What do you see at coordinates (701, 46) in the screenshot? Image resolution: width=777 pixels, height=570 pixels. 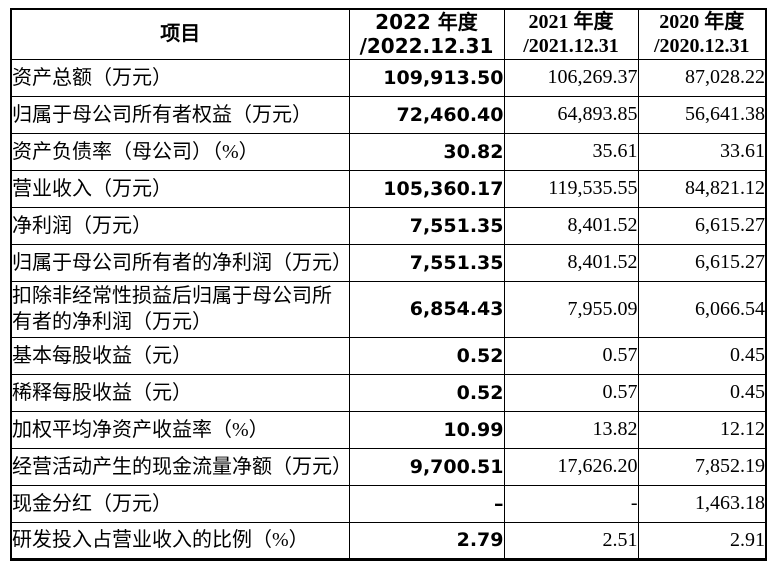 I see `header-year-2020-line2: /2020.12.31` at bounding box center [701, 46].